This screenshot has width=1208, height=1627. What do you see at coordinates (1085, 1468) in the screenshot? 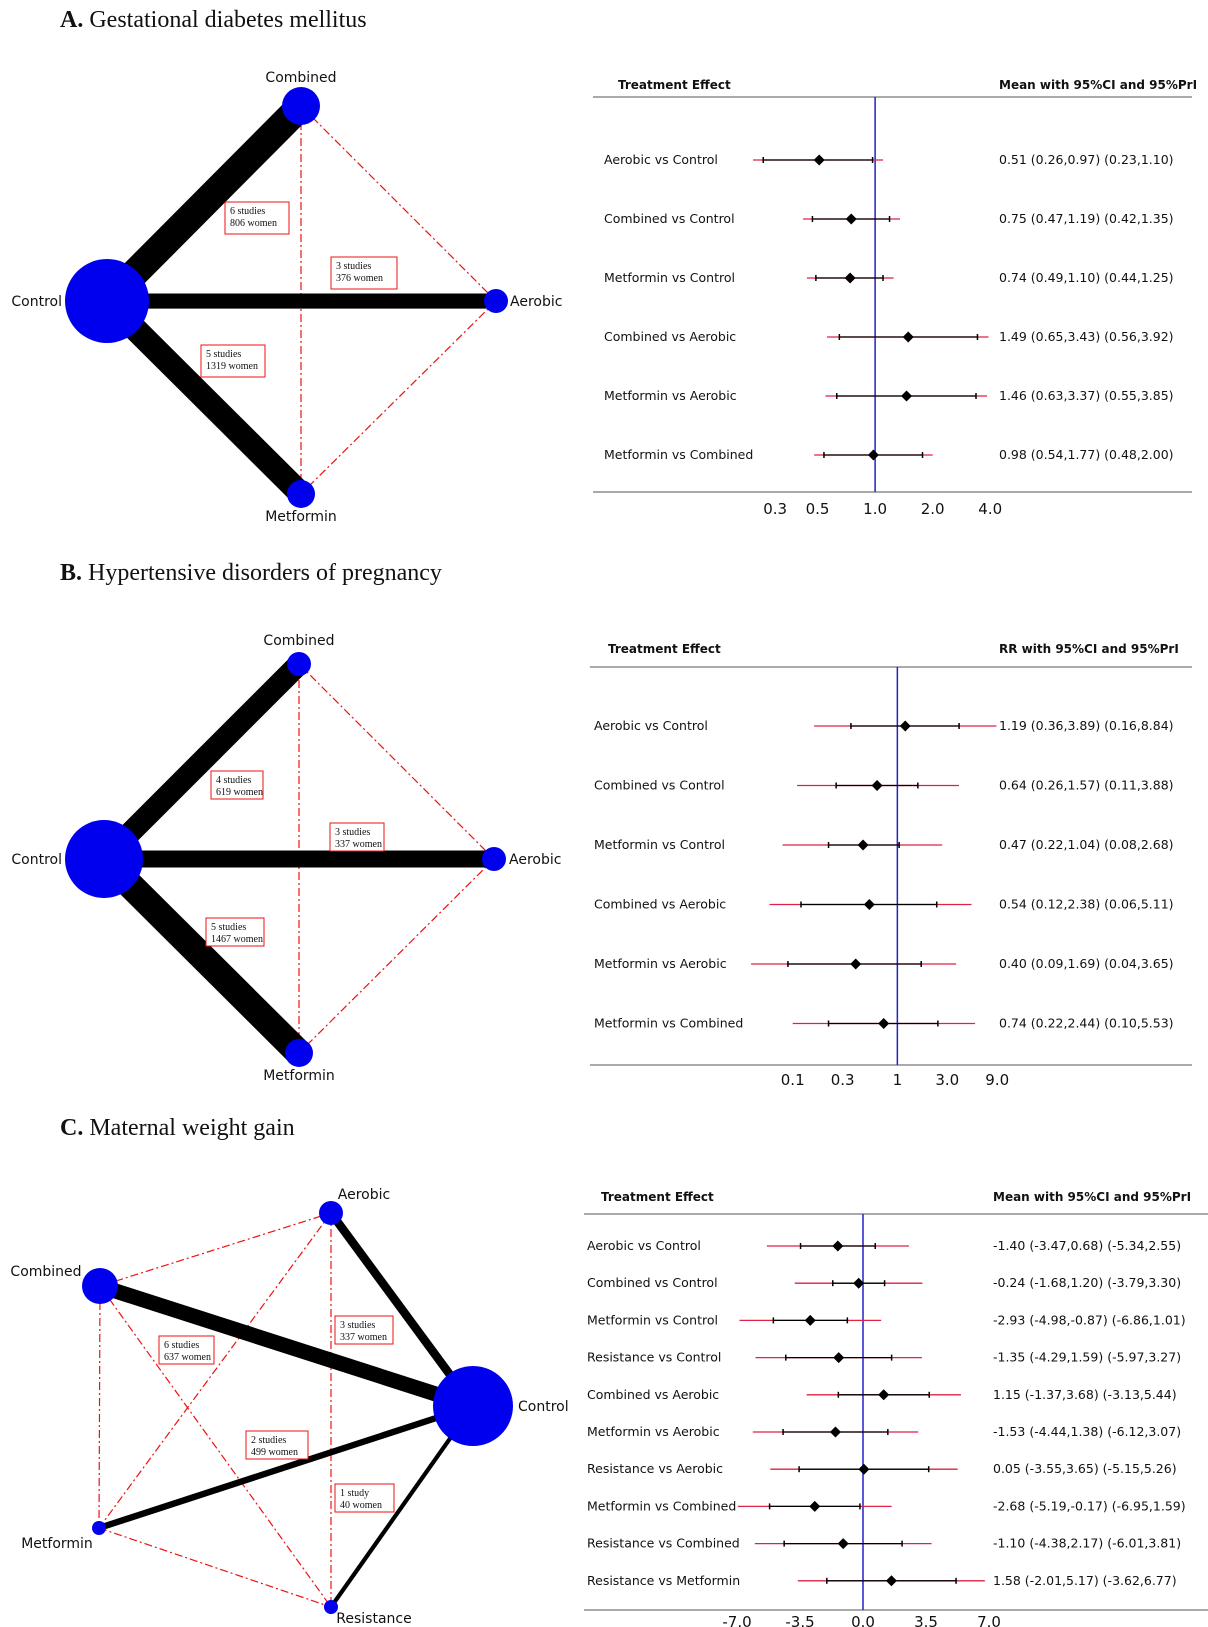
I see `effect-estimate-text: 0.05 (-3.55,3.65) (-5.15,5.26)` at bounding box center [1085, 1468].